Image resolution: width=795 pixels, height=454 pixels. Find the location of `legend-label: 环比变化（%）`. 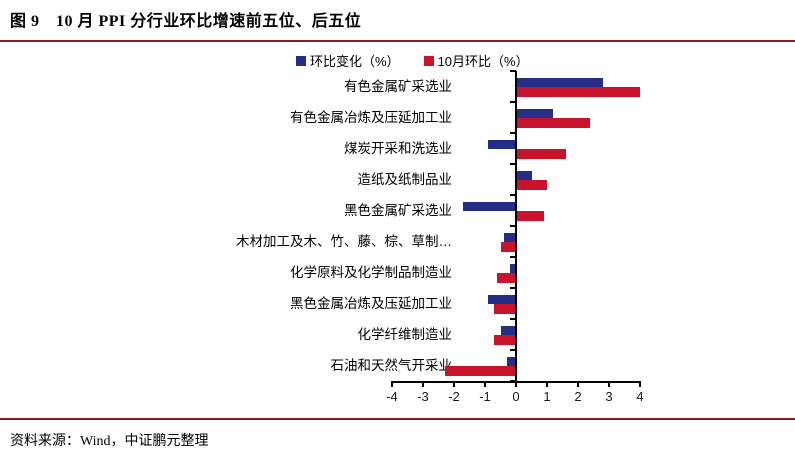

legend-label: 环比变化（%） is located at coordinates (355, 61).